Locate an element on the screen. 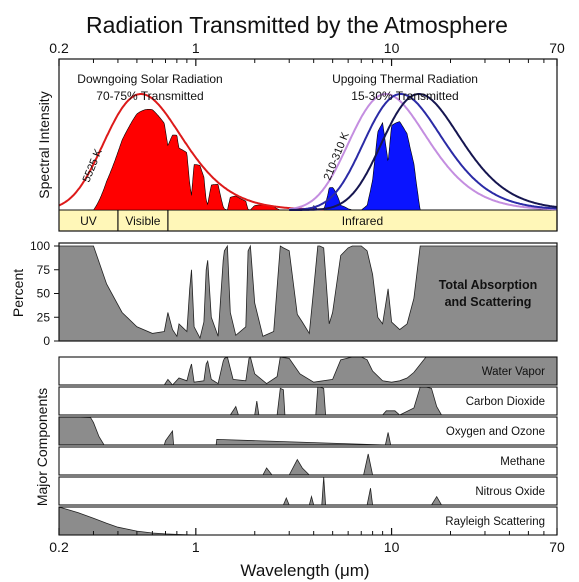 Image resolution: width=579 pixels, height=582 pixels. top-axis-tick-labels: 0.2 1 10 70 is located at coordinates (307, 48).